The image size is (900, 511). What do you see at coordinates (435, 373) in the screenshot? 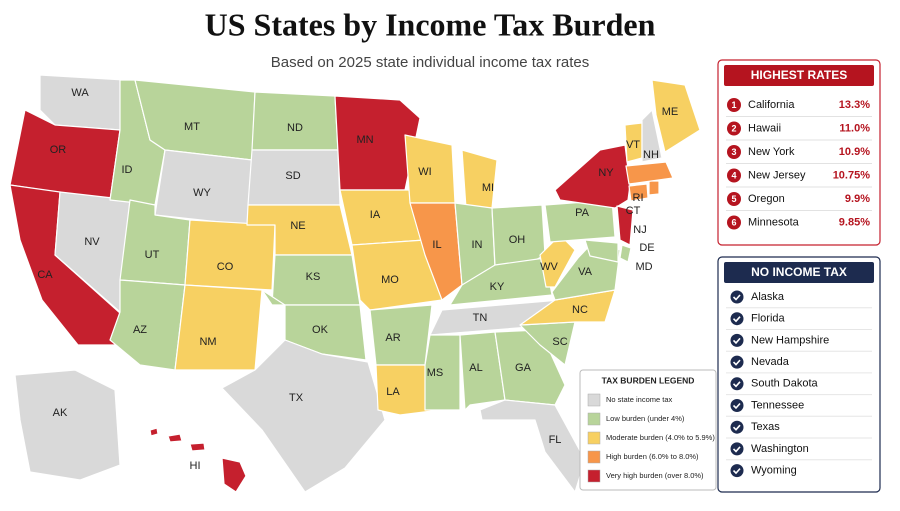
I see `state-label: MS` at bounding box center [435, 373].